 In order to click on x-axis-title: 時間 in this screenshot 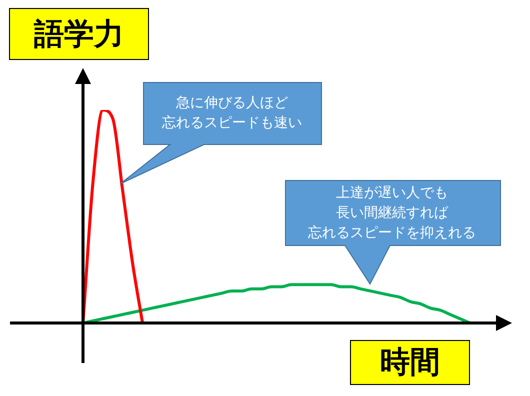, I will do `click(410, 362)`.